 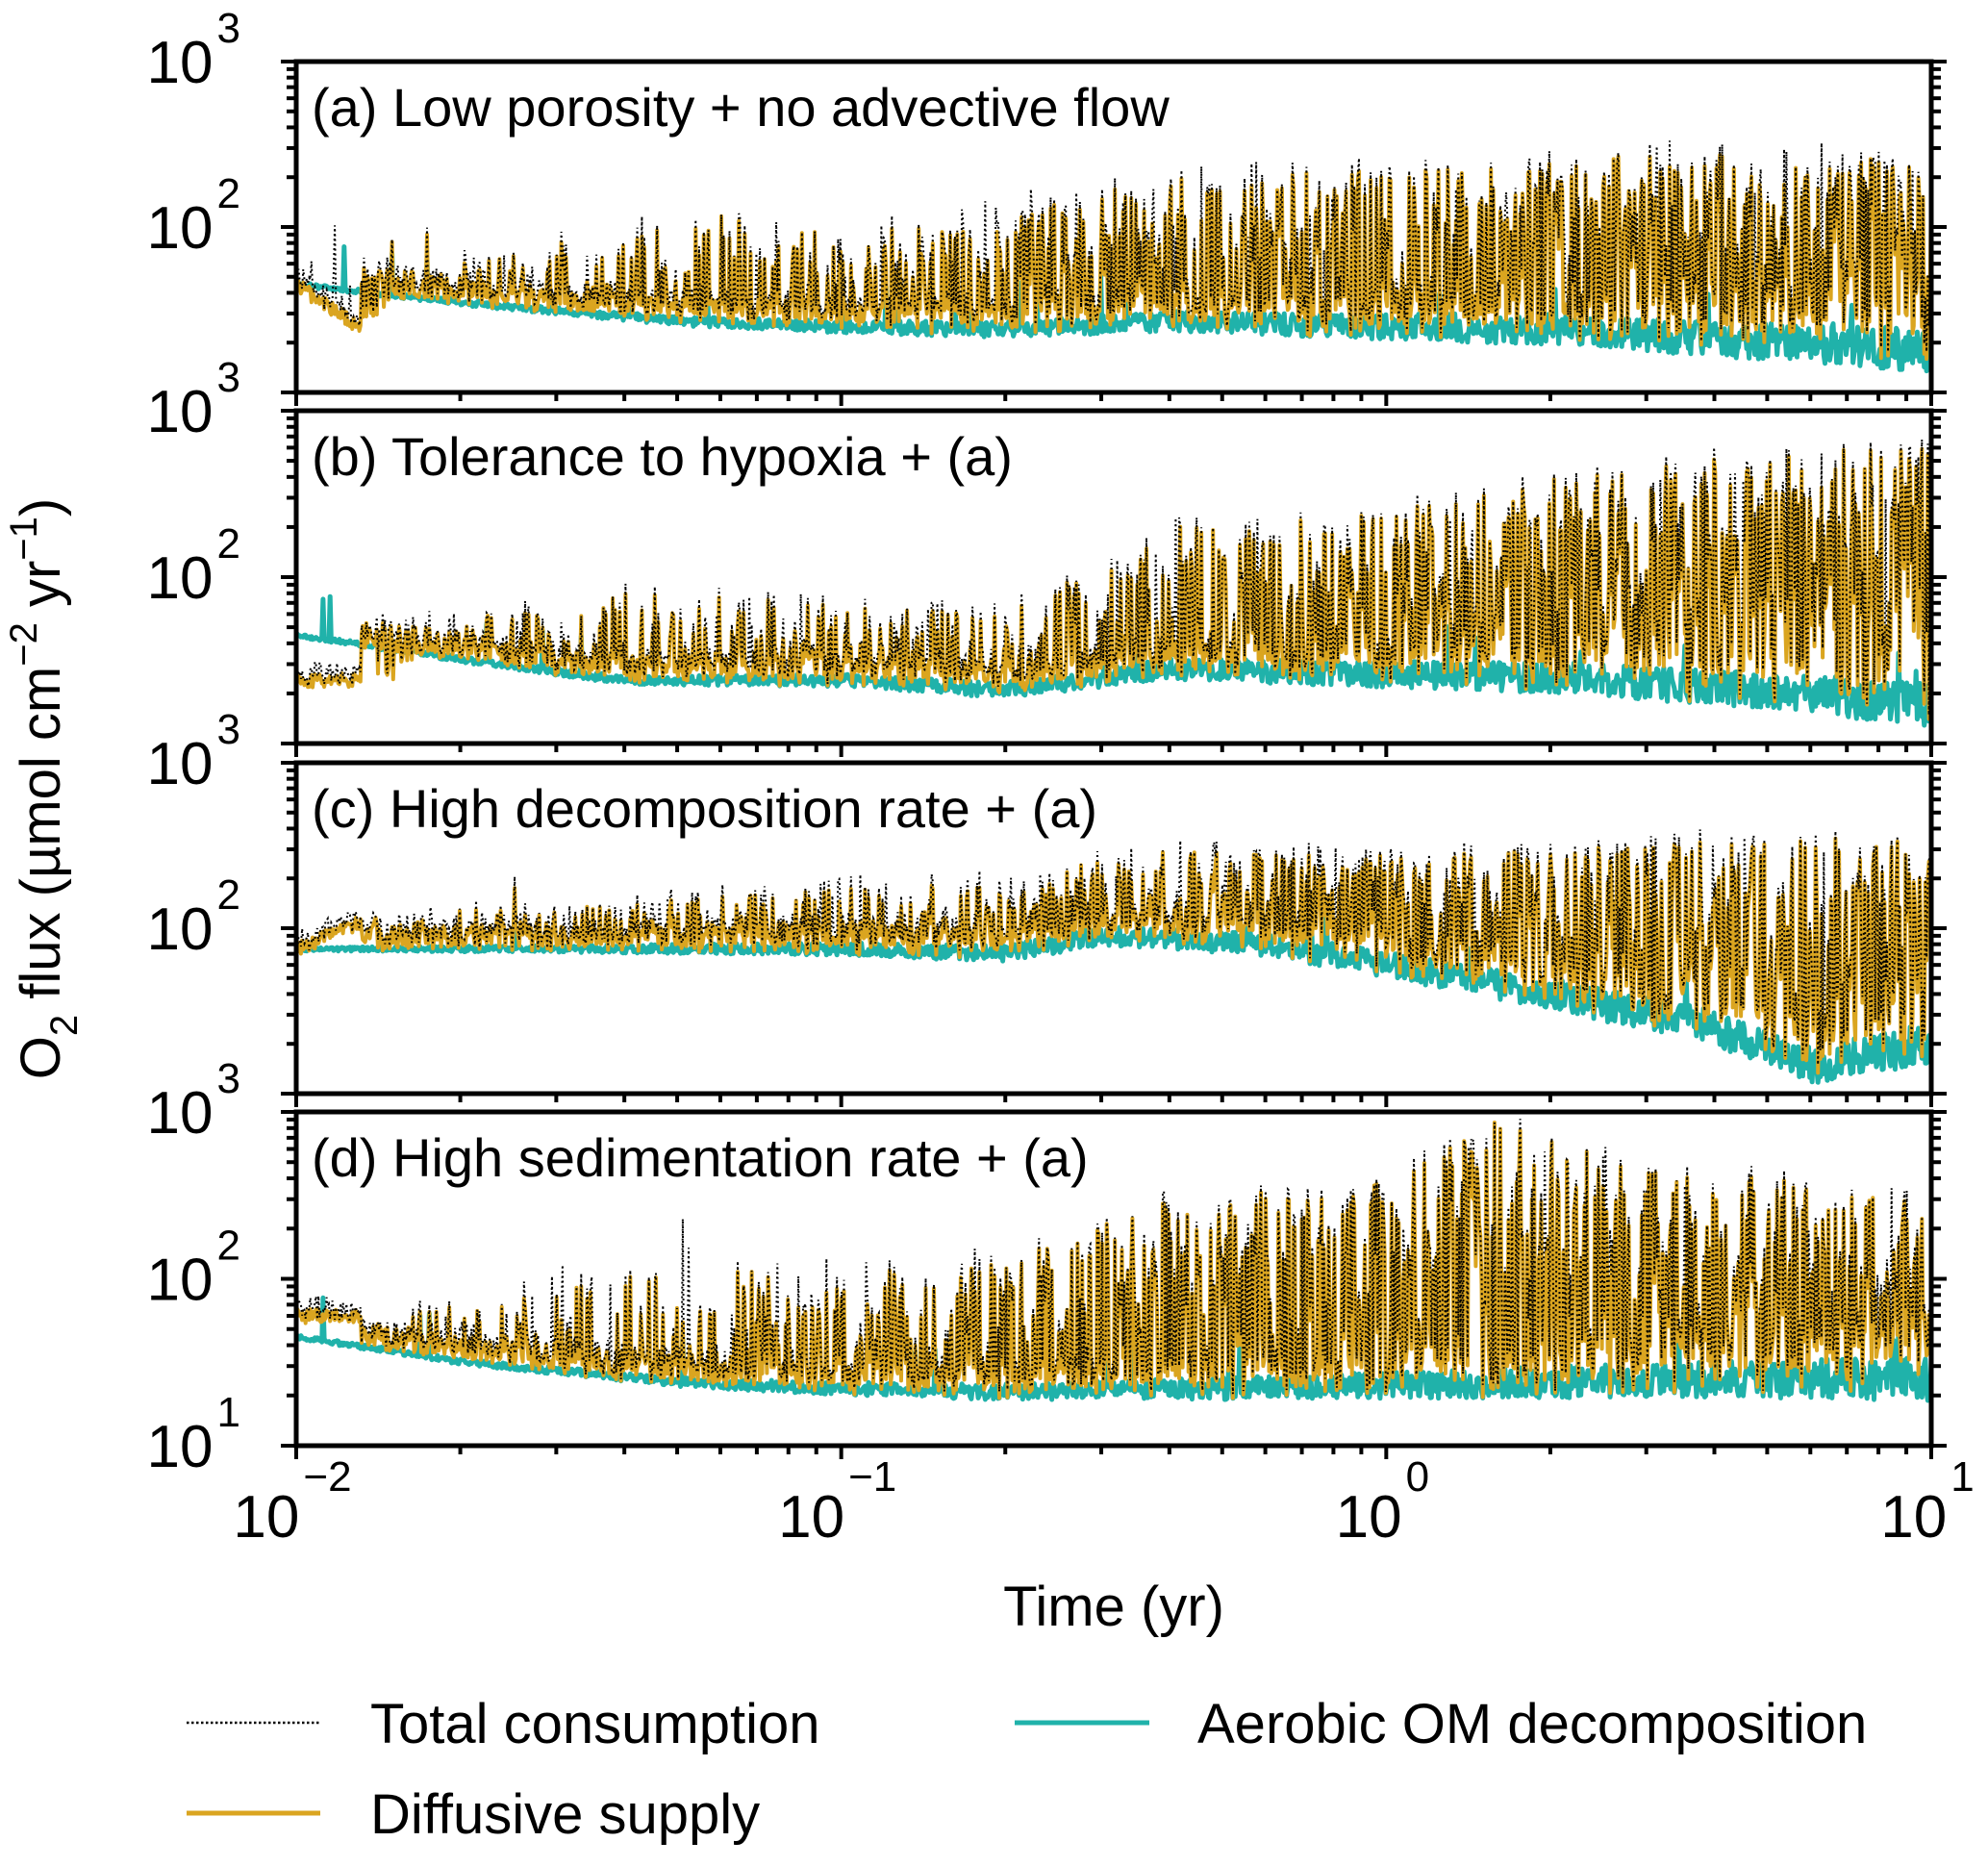 I want to click on series-aerobic-om-decomposition, so click(x=1113, y=660).